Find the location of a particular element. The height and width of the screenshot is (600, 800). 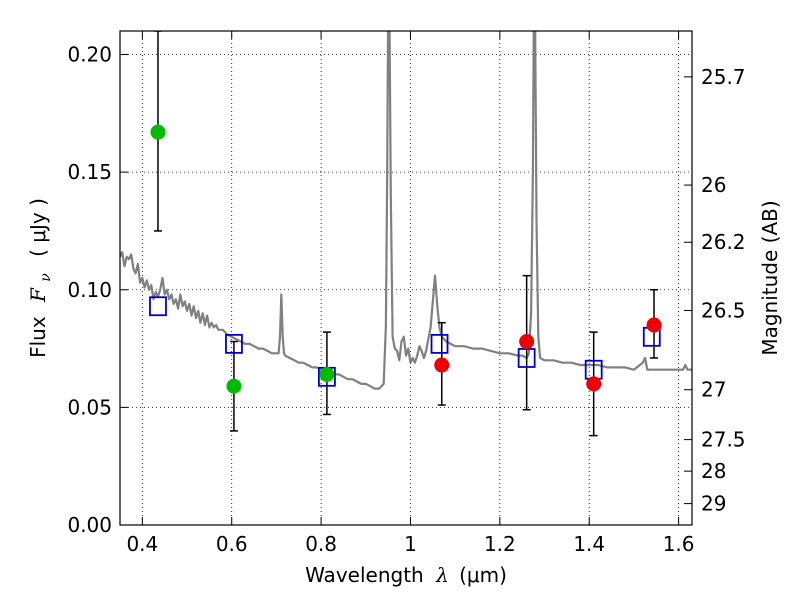

y-axis-label-prefix: Flux is located at coordinates (38, 337).